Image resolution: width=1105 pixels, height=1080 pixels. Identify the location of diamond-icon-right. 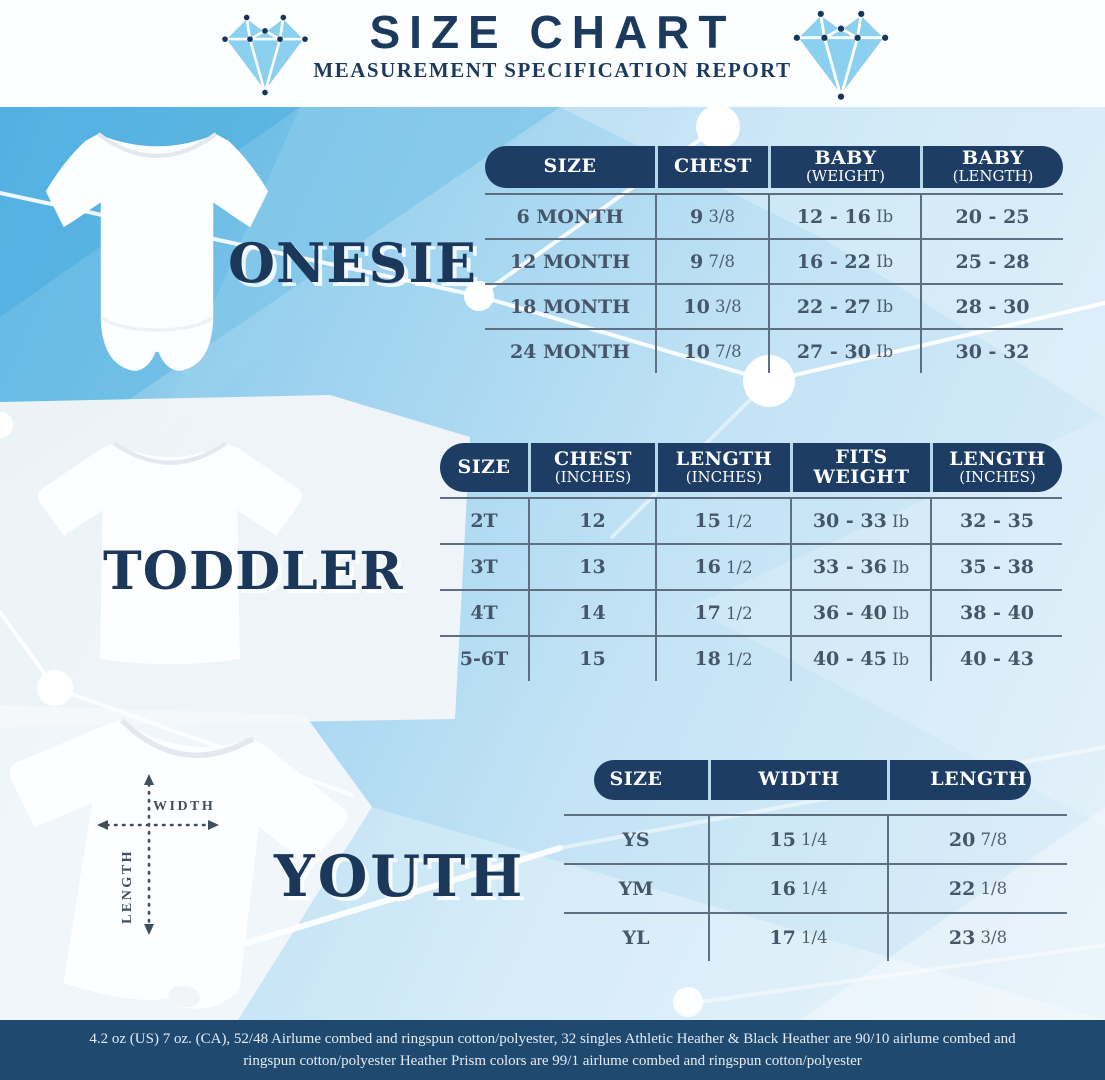
(841, 52).